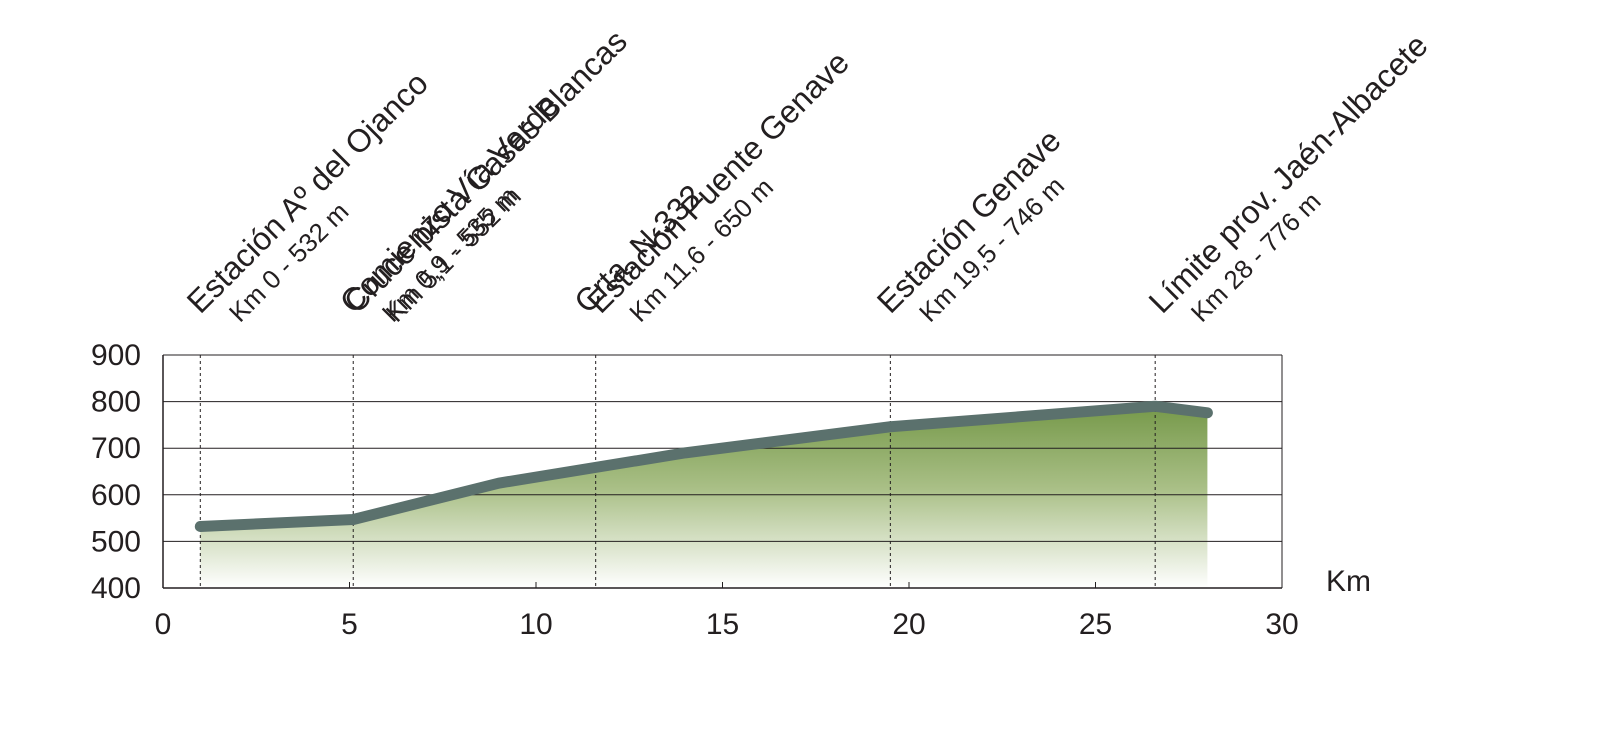 This screenshot has width=1600, height=737. What do you see at coordinates (116, 588) in the screenshot?
I see `y-tick-label-400: 400` at bounding box center [116, 588].